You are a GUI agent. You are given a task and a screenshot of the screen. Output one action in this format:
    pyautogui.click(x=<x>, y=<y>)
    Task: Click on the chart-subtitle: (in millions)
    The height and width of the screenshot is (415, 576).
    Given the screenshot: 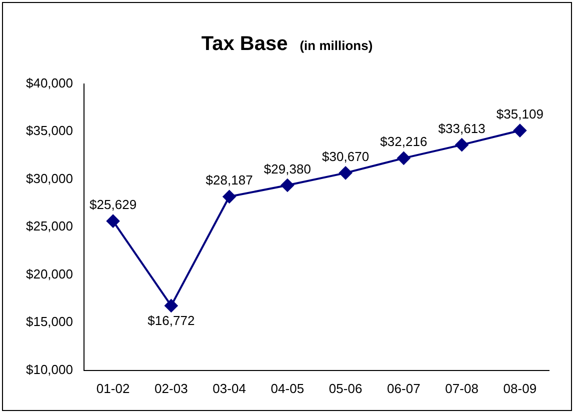 What is the action you would take?
    pyautogui.click(x=336, y=45)
    